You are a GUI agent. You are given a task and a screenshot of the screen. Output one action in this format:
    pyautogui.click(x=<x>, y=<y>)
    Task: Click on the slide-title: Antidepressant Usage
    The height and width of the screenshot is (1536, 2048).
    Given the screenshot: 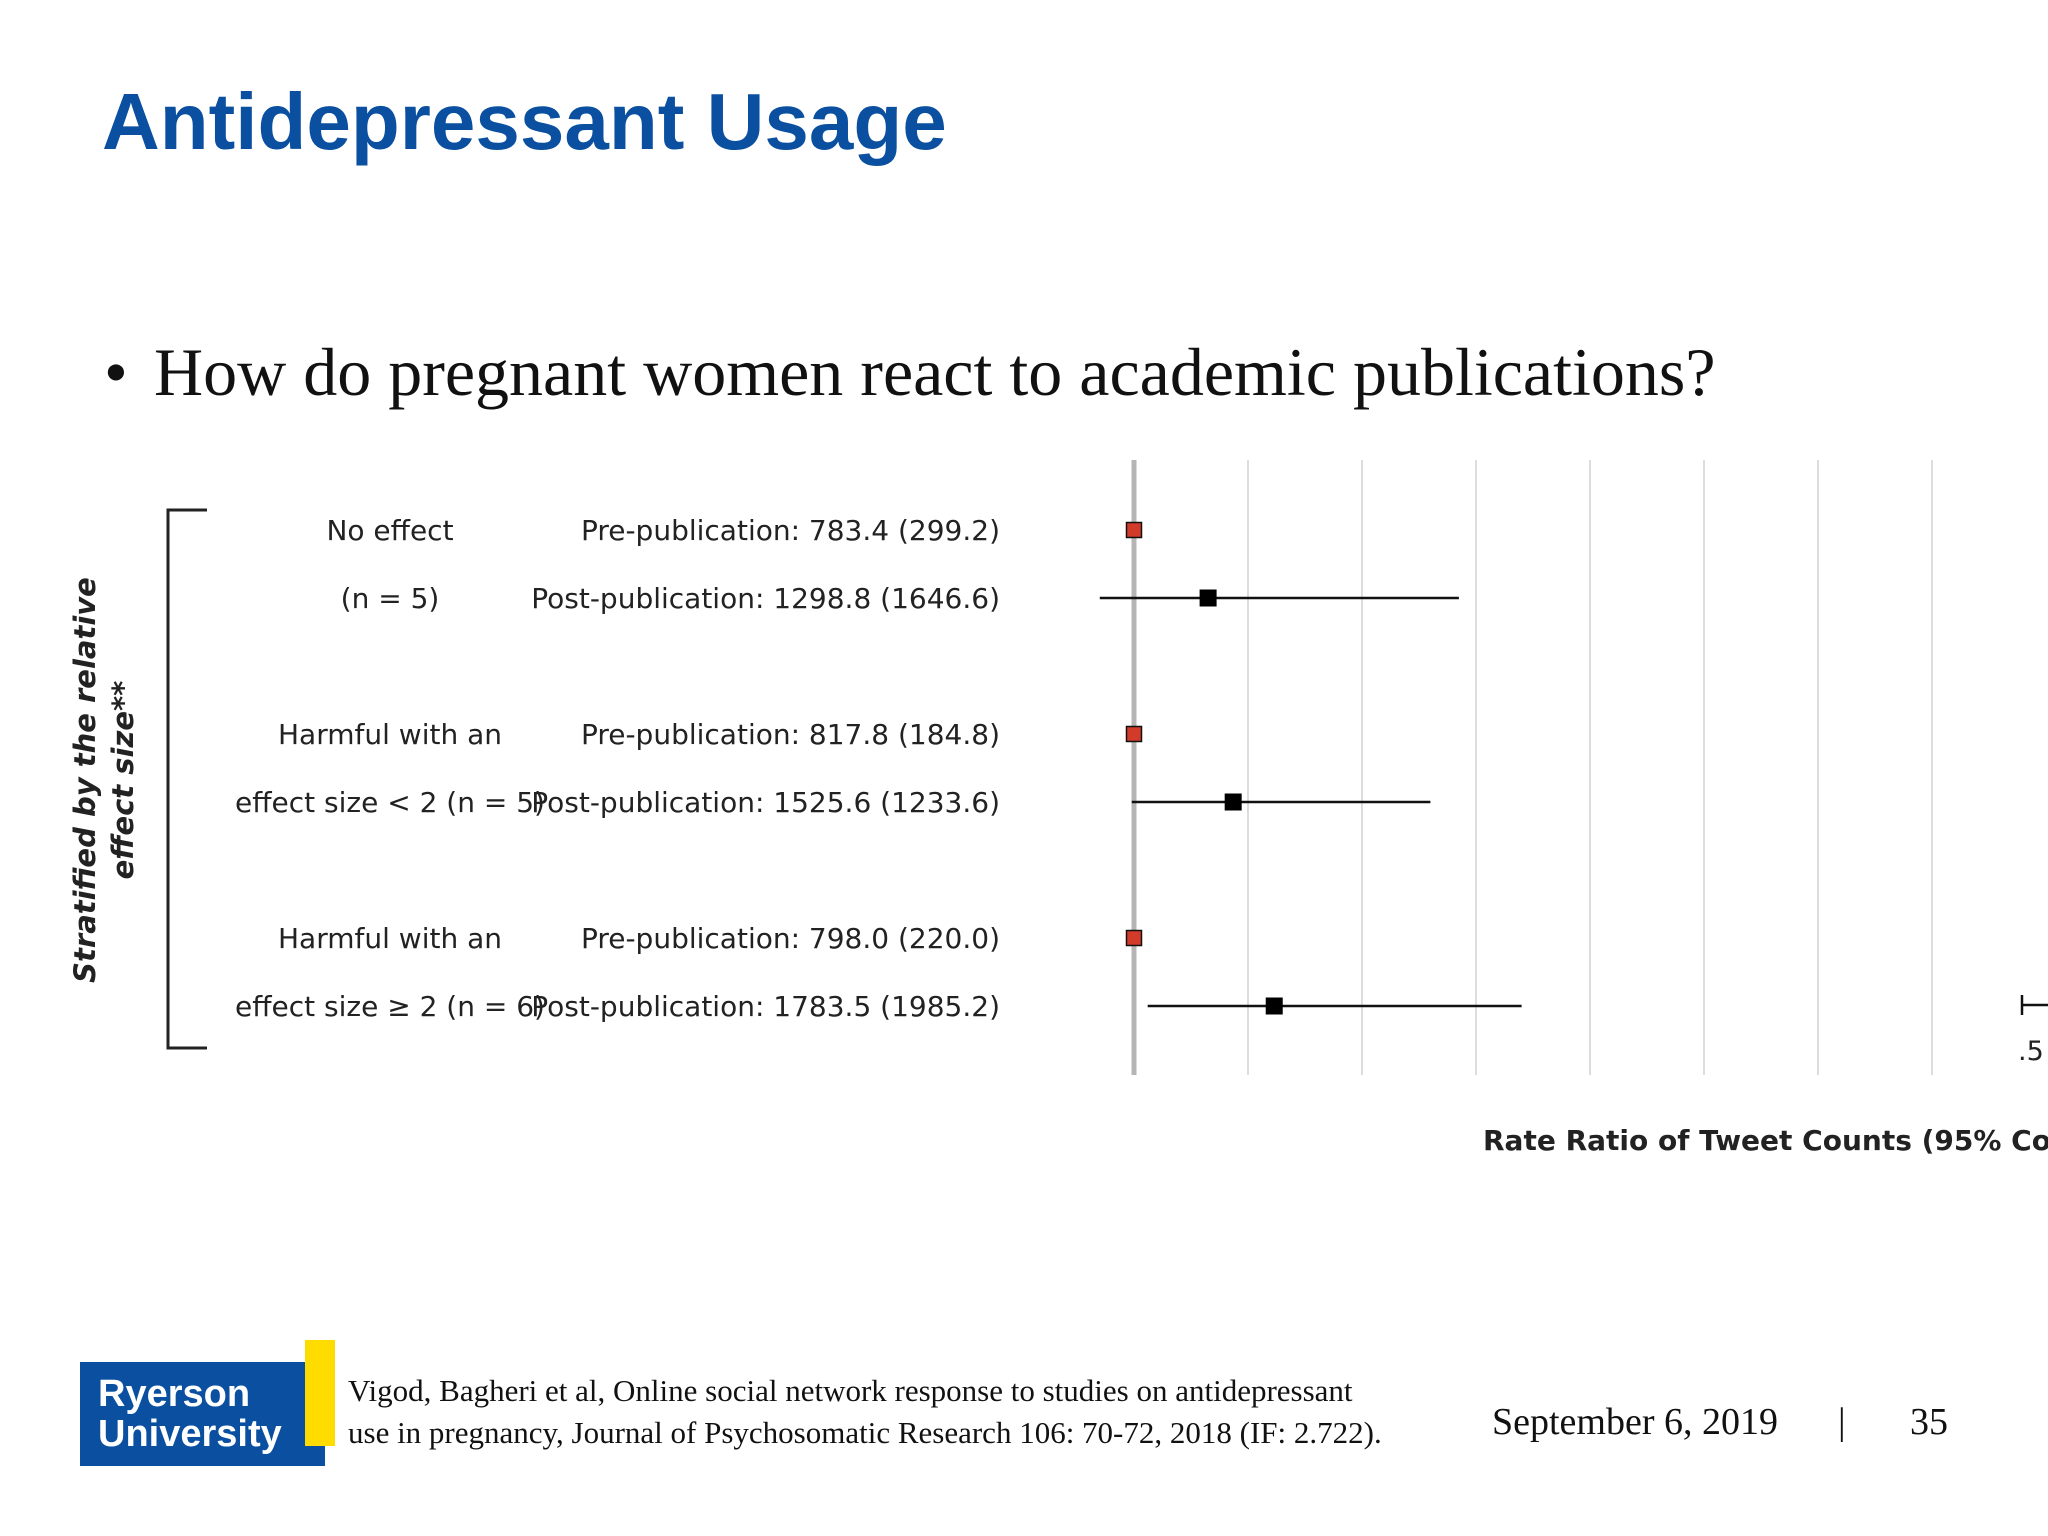 What is the action you would take?
    pyautogui.click(x=524, y=121)
    